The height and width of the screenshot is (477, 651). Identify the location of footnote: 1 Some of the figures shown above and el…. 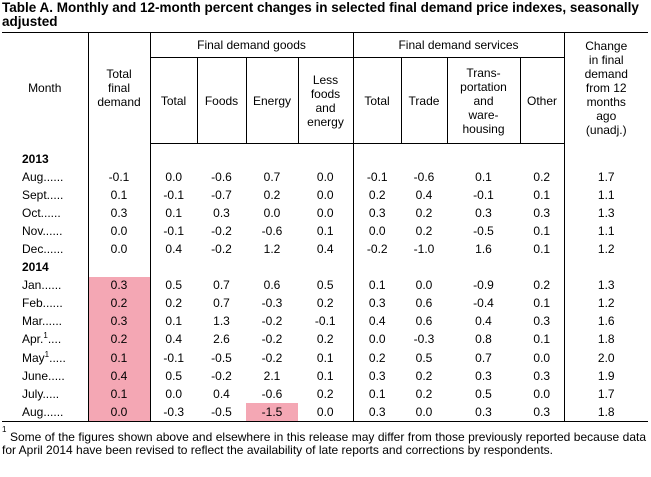
(324, 441).